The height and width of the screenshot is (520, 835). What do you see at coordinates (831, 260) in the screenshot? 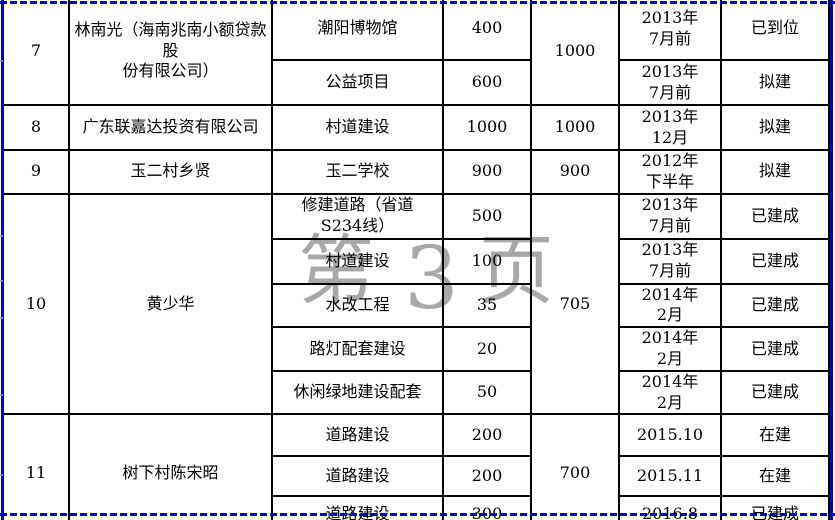
I see `print-area-edge-right` at bounding box center [831, 260].